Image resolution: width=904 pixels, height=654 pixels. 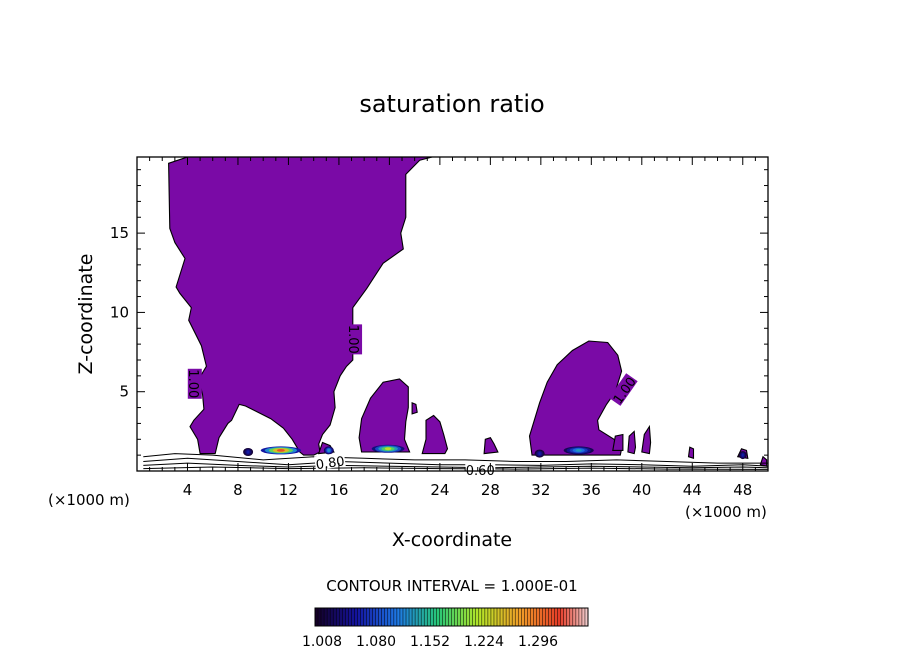 I want to click on contour-line-0.8, so click(x=455, y=458).